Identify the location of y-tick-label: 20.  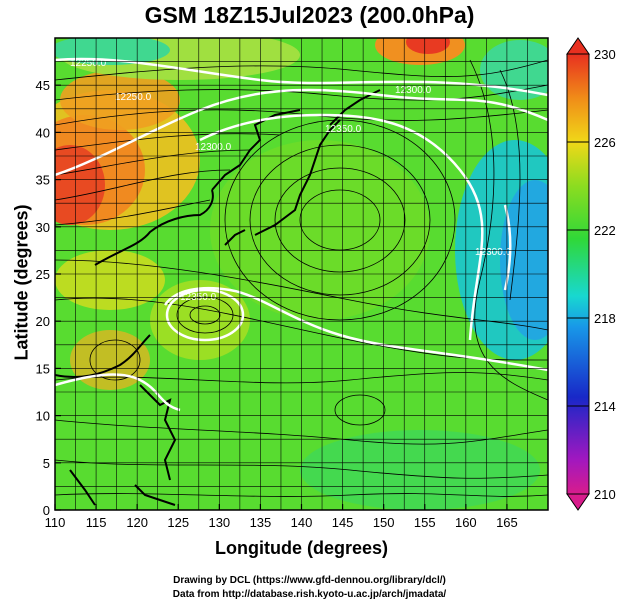
(43, 321).